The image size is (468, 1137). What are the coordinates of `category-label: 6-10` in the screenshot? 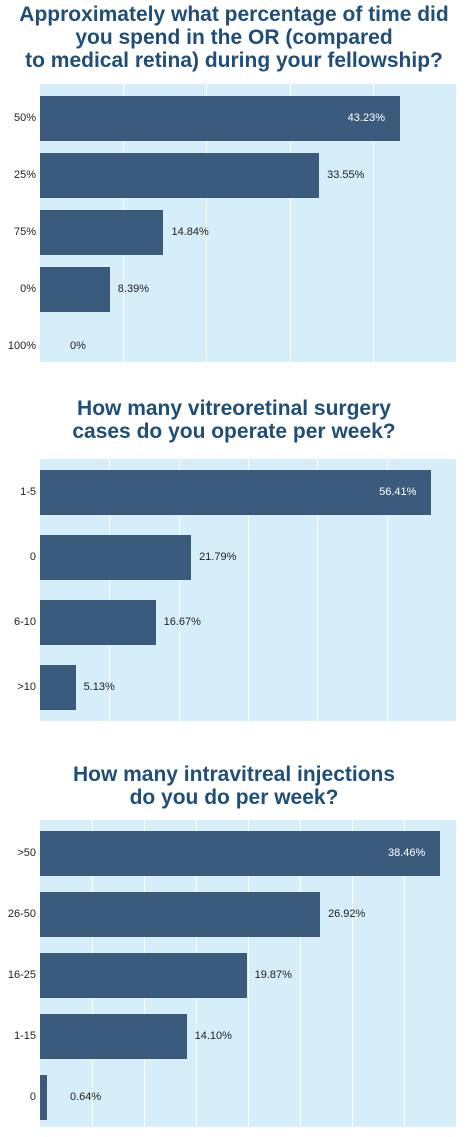 It's located at (24, 622).